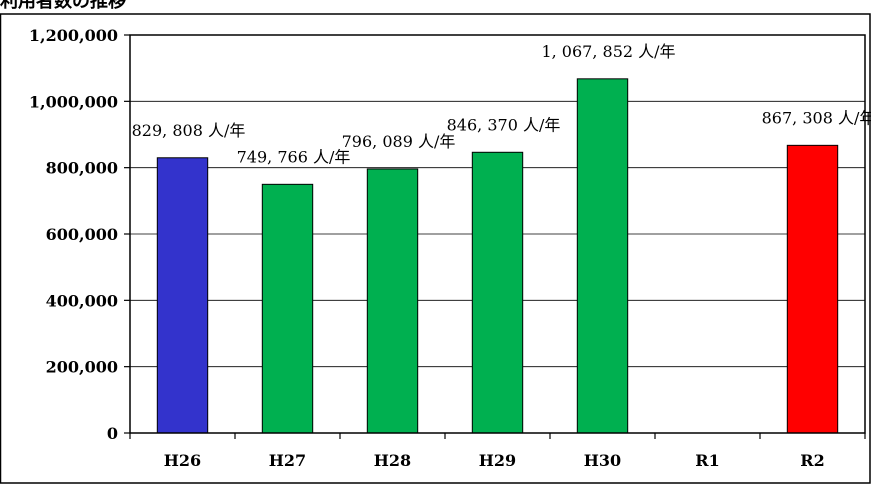 The width and height of the screenshot is (871, 484). What do you see at coordinates (287, 460) in the screenshot?
I see `x-tick-label: H27` at bounding box center [287, 460].